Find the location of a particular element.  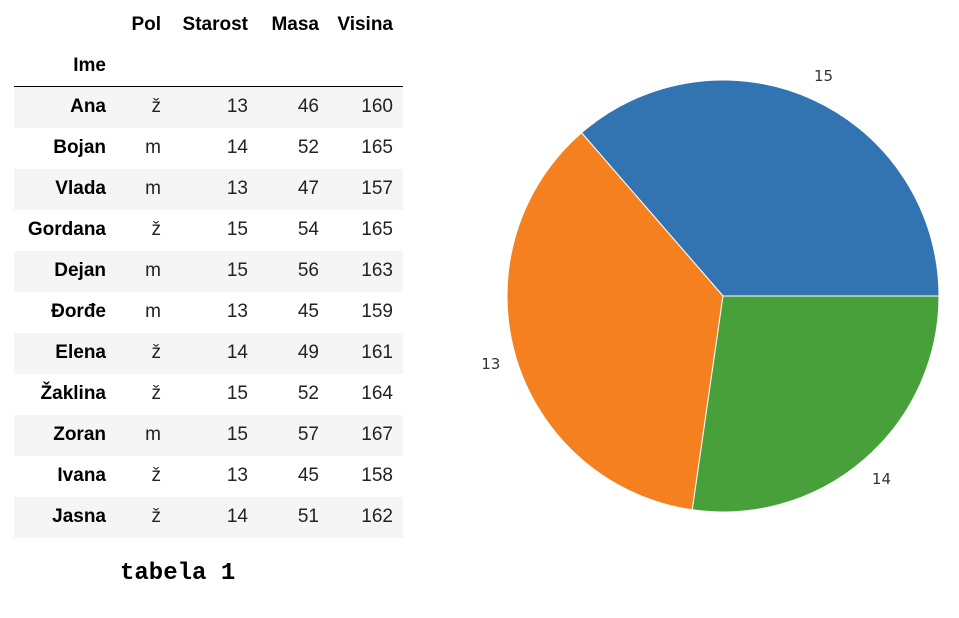

row-index-name: Bojan is located at coordinates (79, 147).